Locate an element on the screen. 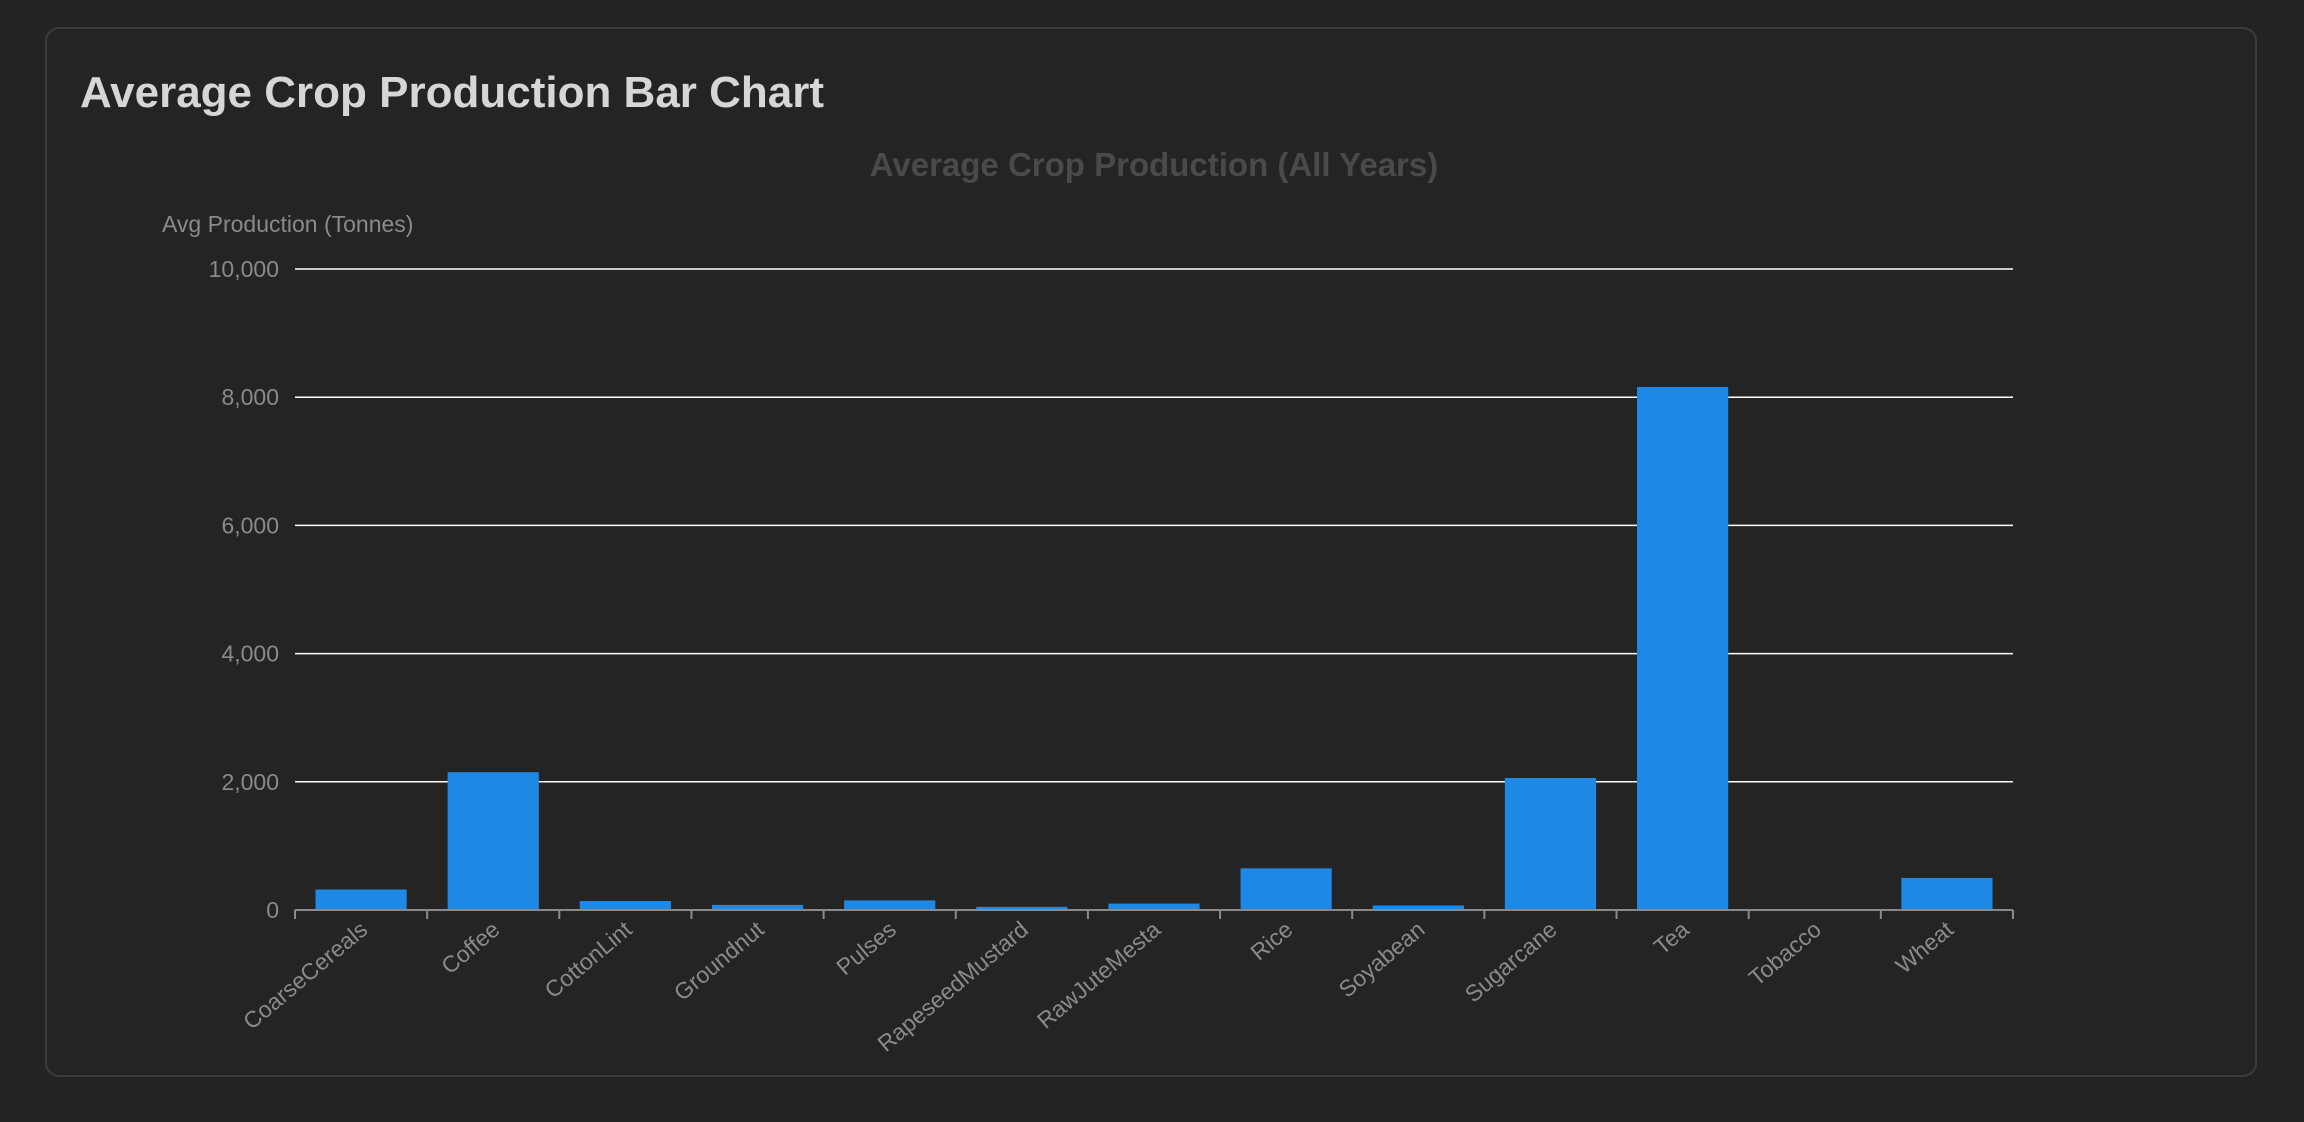 The image size is (2304, 1122). x-tick-label: Sugarcane is located at coordinates (1511, 961).